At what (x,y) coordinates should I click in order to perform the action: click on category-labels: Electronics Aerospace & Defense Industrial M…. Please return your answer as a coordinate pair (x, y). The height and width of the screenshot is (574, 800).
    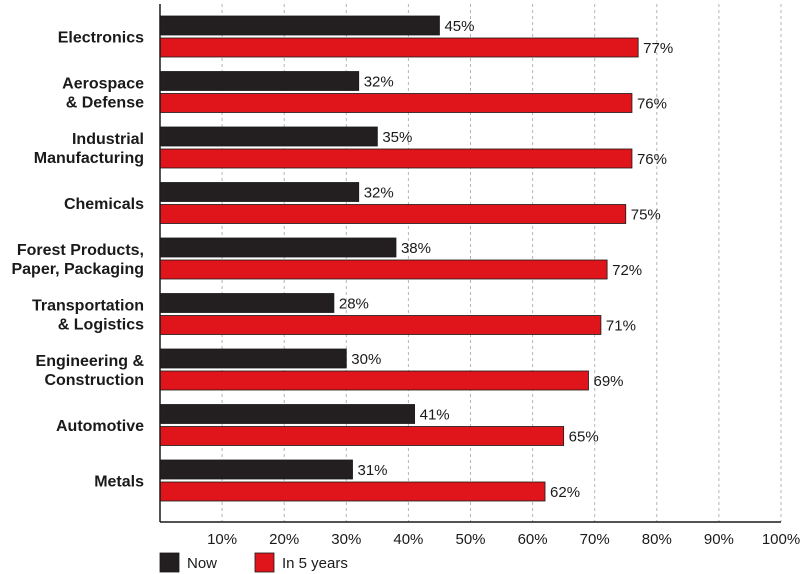
    Looking at the image, I should click on (77, 260).